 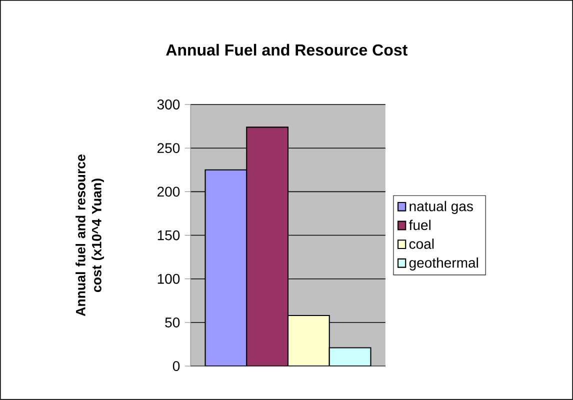 What do you see at coordinates (441, 207) in the screenshot?
I see `legend-label: natual gas` at bounding box center [441, 207].